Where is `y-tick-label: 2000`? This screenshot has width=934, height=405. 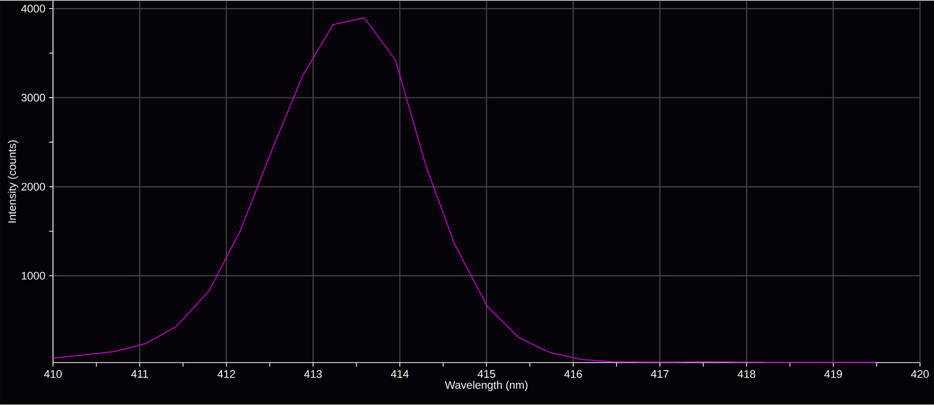 y-tick-label: 2000 is located at coordinates (34, 187).